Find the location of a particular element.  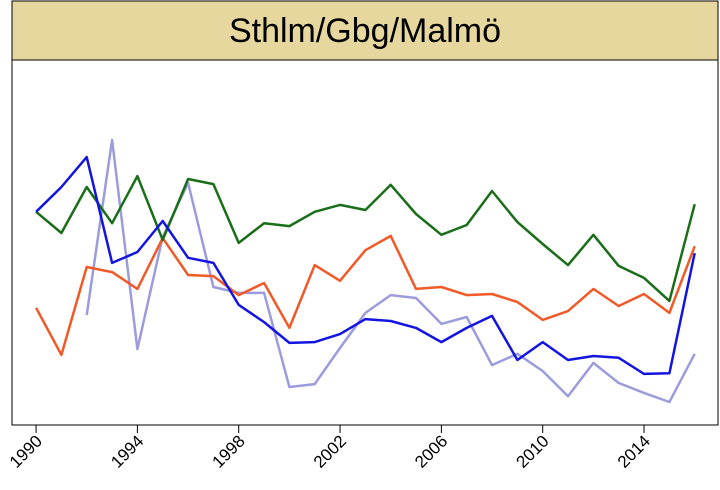

x-tick-label: 1998 is located at coordinates (229, 452).